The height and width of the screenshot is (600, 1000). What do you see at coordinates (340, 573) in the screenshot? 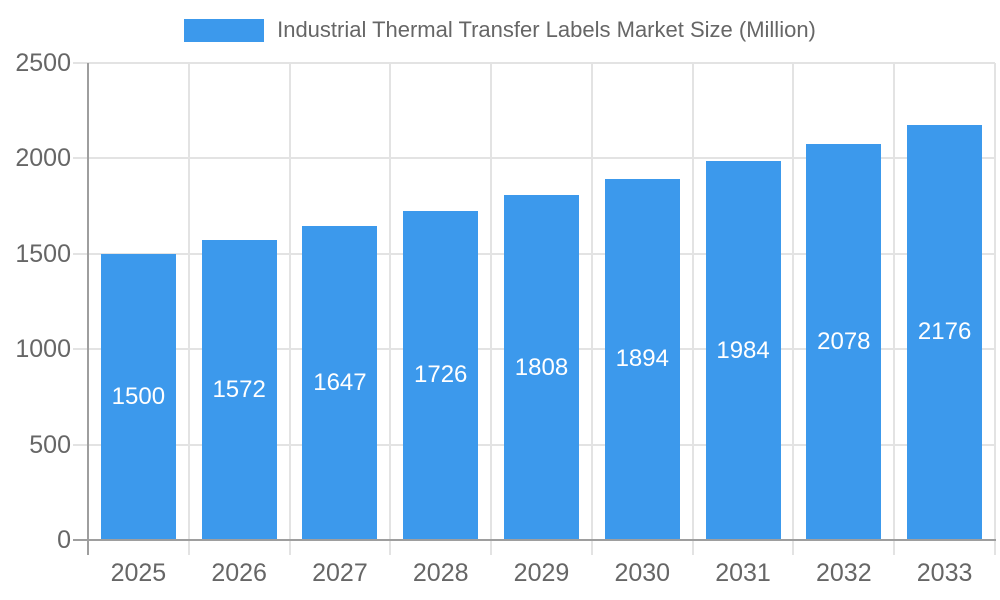
I see `x-axis-label-2027: 2027` at bounding box center [340, 573].